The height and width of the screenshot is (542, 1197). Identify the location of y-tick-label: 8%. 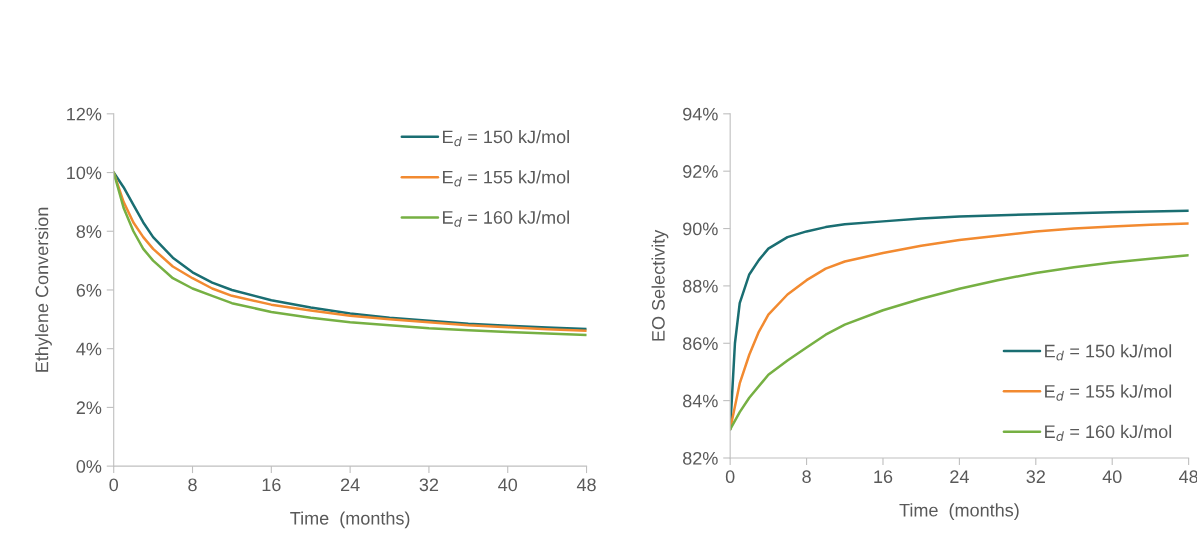
(89, 231).